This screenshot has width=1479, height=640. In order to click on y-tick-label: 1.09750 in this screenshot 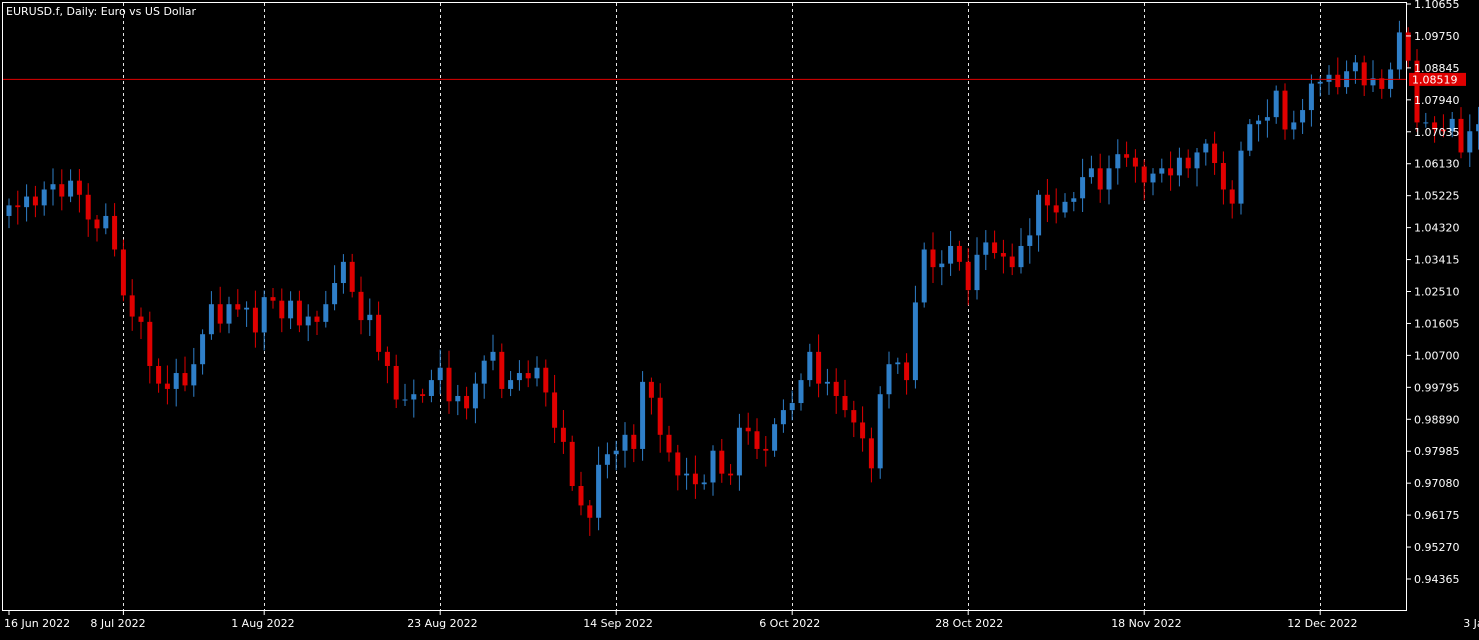, I will do `click(1437, 36)`.